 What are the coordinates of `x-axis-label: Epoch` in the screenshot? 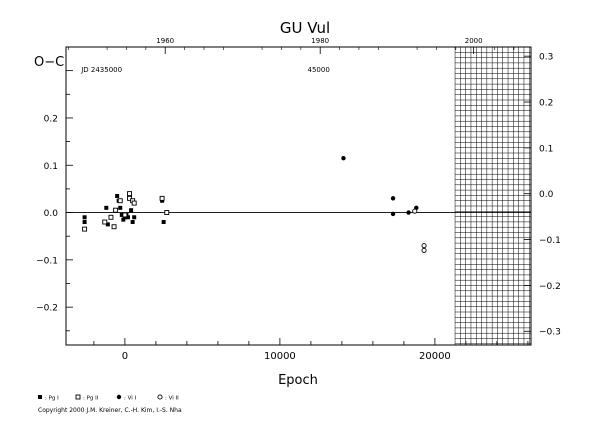 It's located at (298, 380).